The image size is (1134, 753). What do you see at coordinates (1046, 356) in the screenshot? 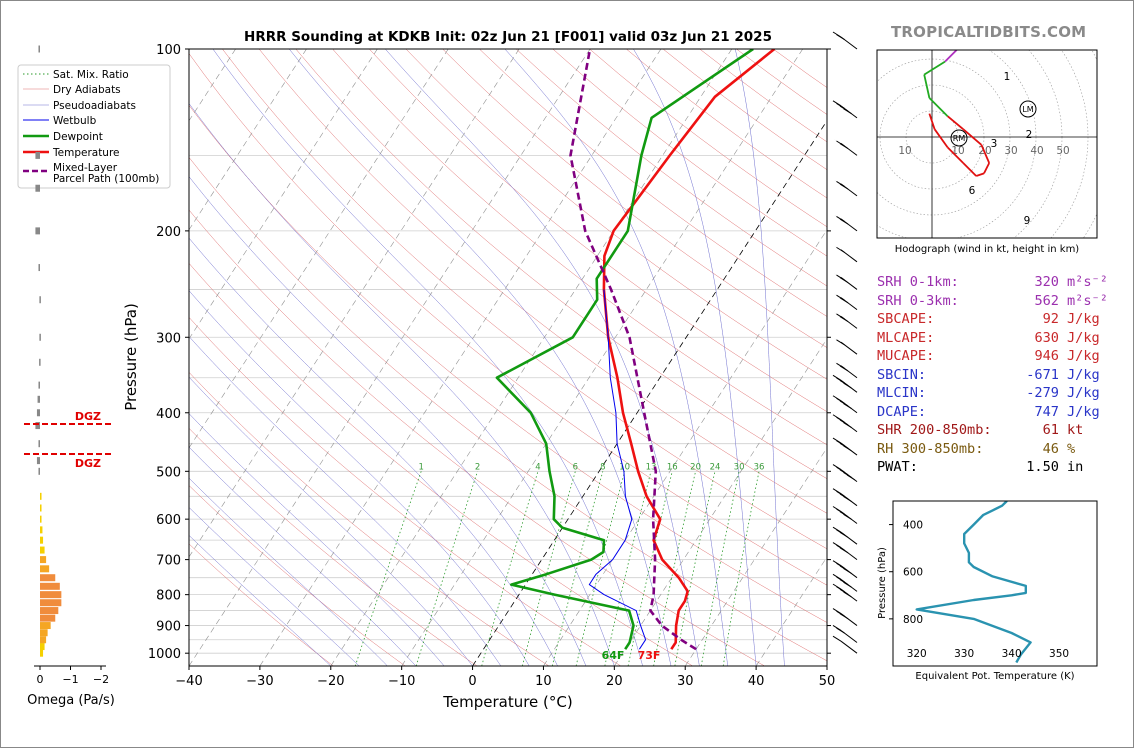
I see `param-value: 946` at bounding box center [1046, 356].